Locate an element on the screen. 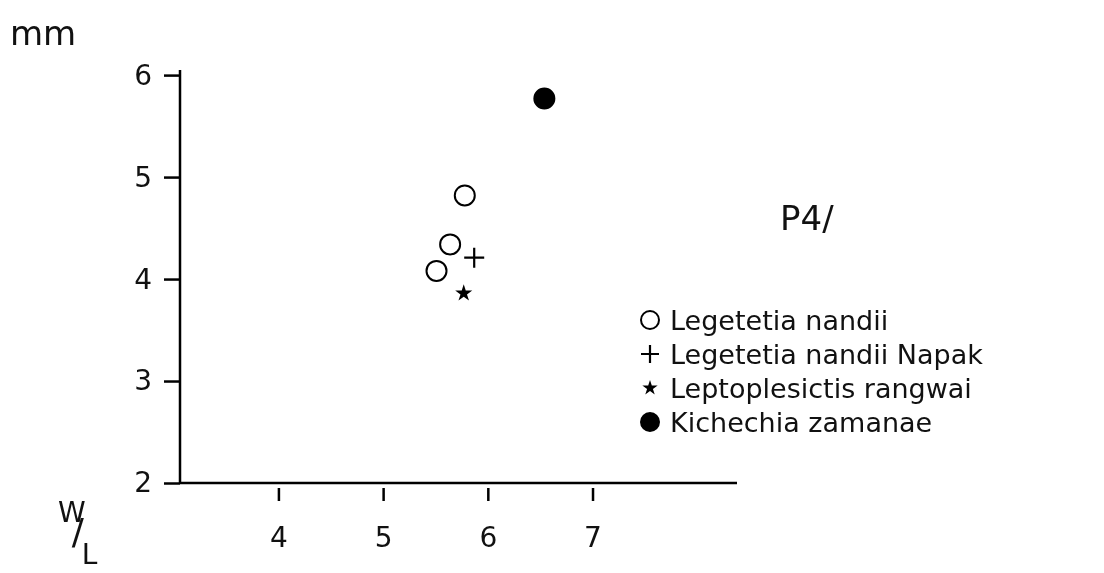  x-tick-label: 7 is located at coordinates (593, 537).